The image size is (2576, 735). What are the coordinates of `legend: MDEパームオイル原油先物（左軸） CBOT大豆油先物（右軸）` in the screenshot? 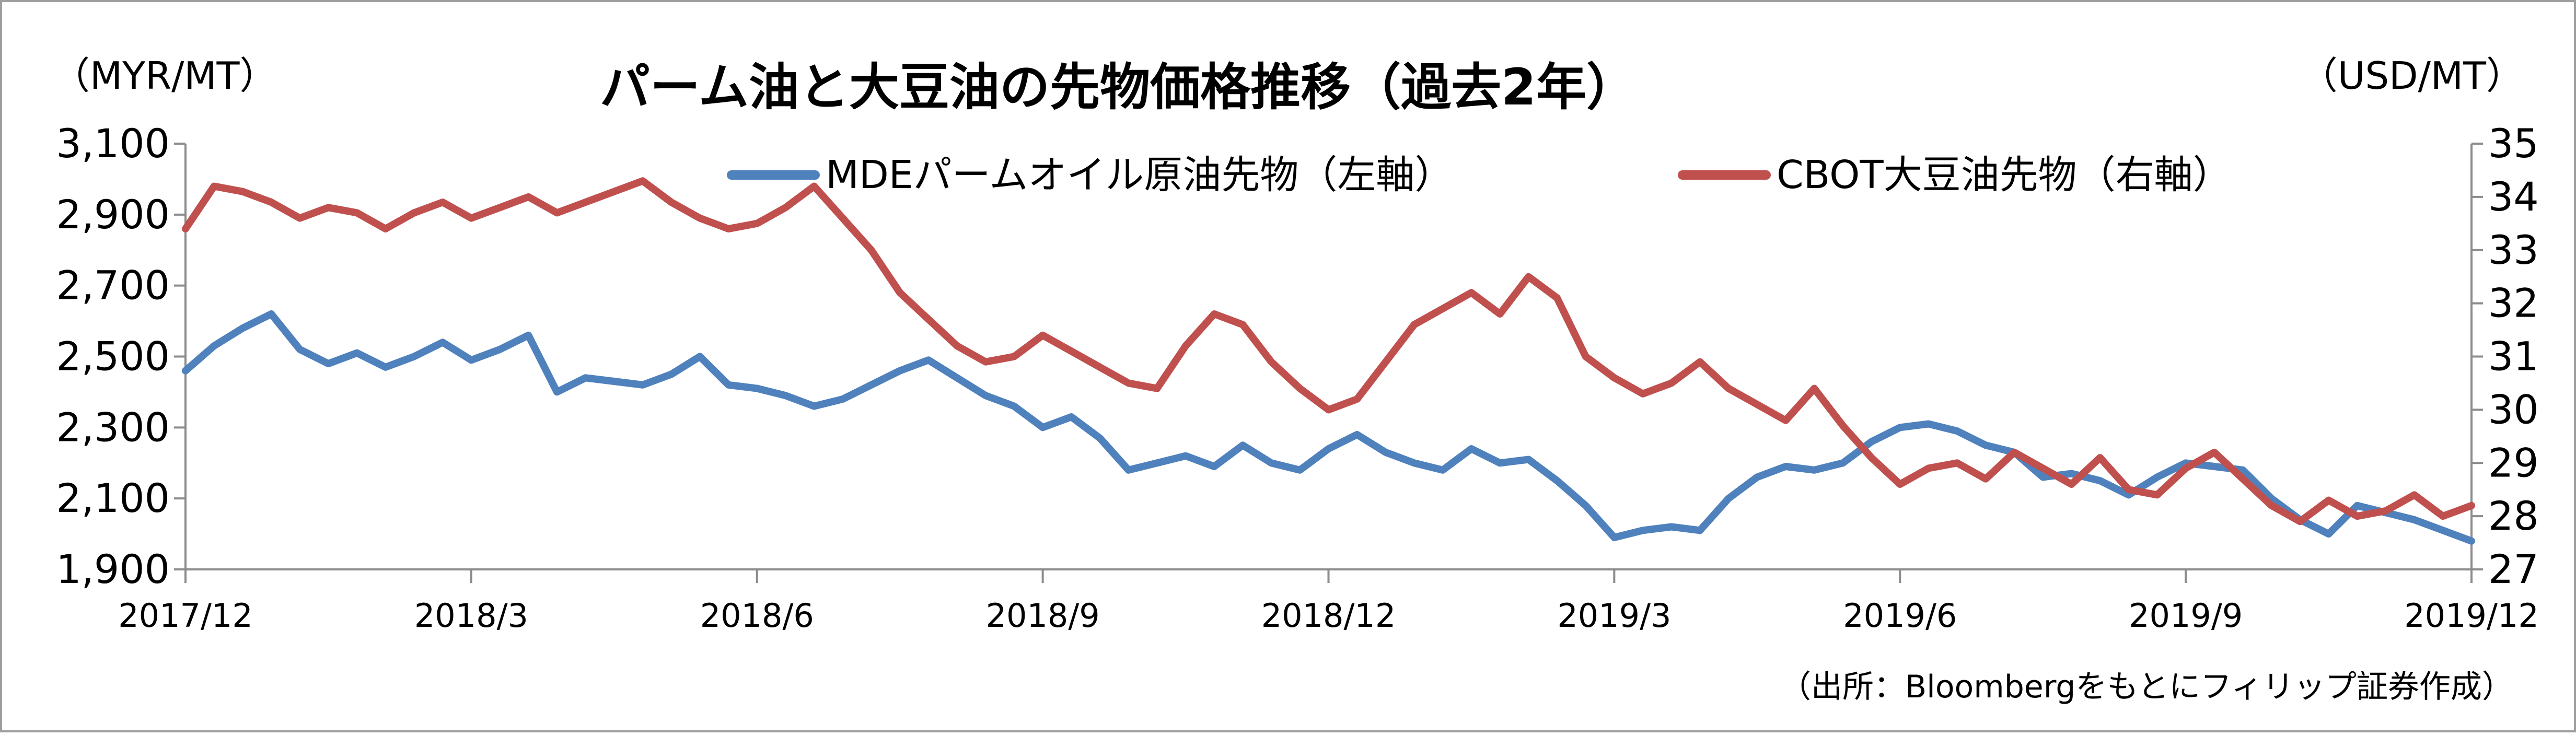 It's located at (1479, 175).